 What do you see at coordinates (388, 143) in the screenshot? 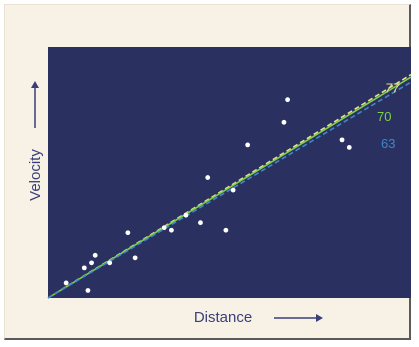
I see `line-label-63: 63` at bounding box center [388, 143].